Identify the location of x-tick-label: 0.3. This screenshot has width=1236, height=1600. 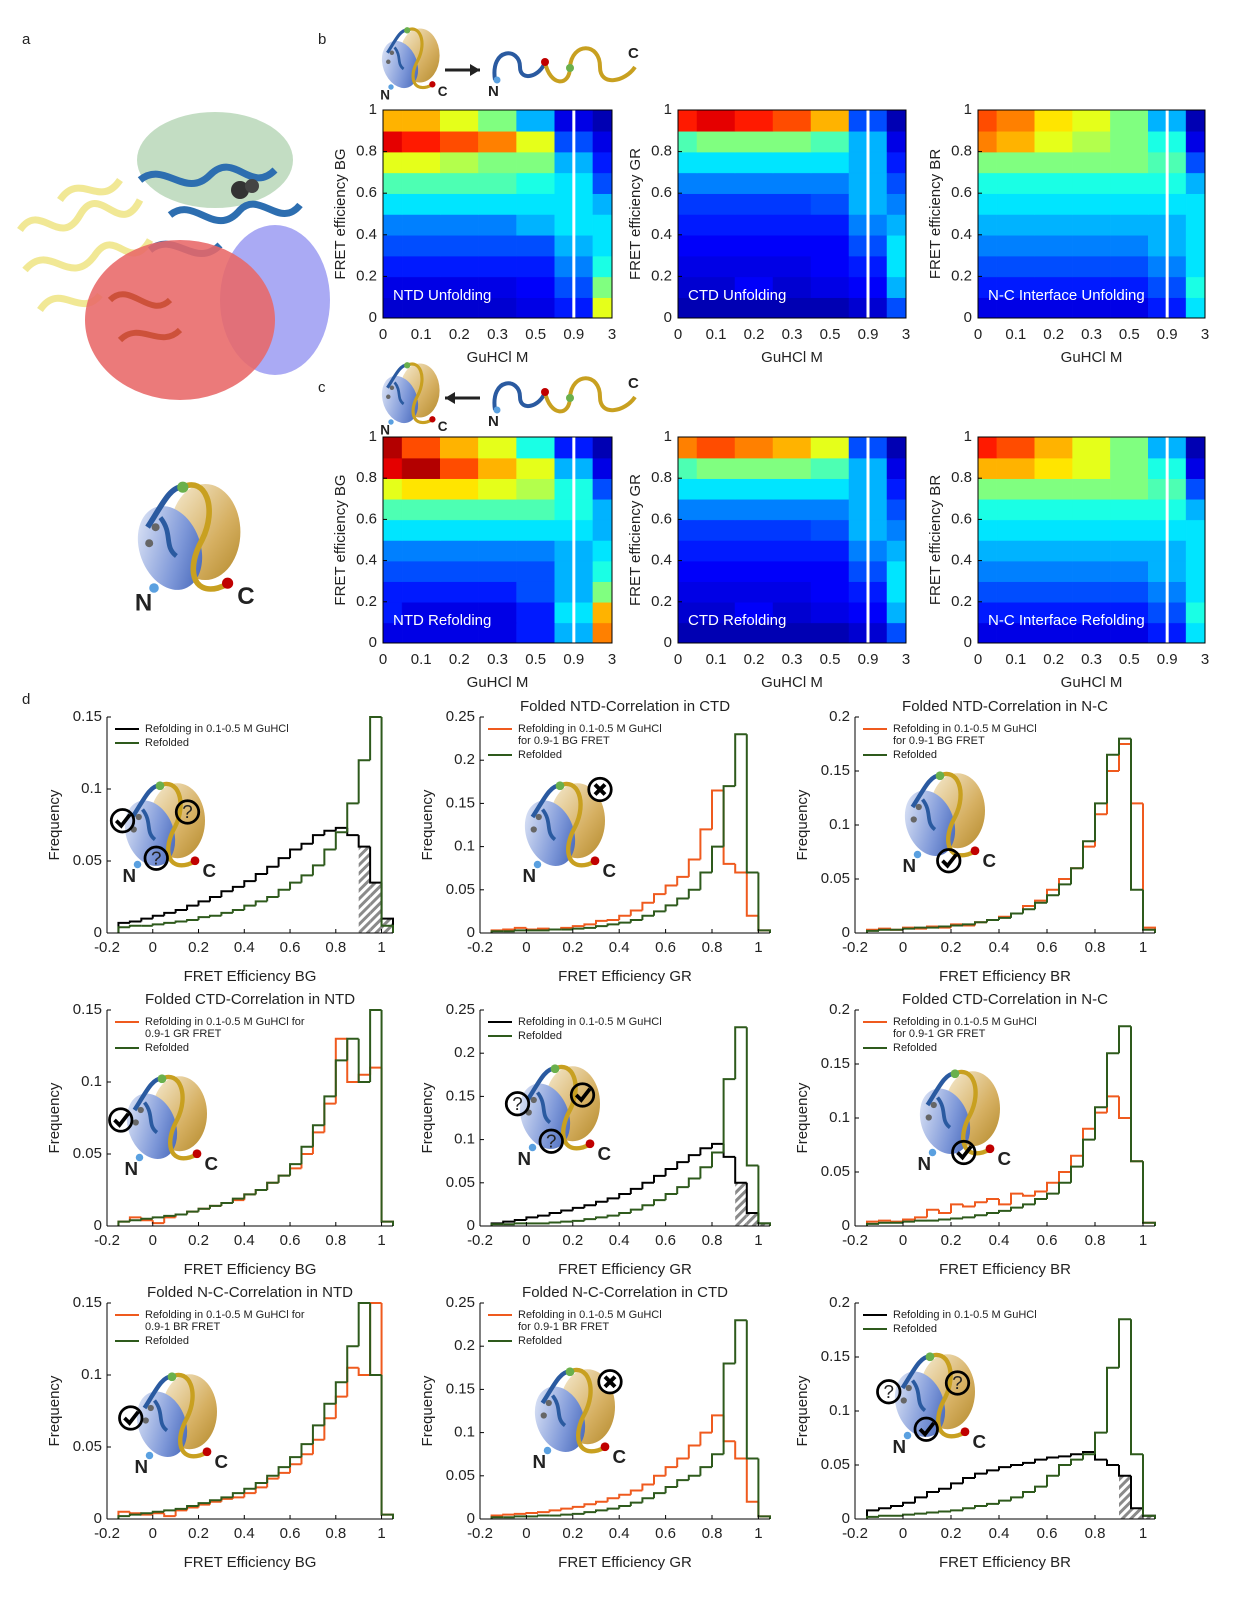
(1091, 659).